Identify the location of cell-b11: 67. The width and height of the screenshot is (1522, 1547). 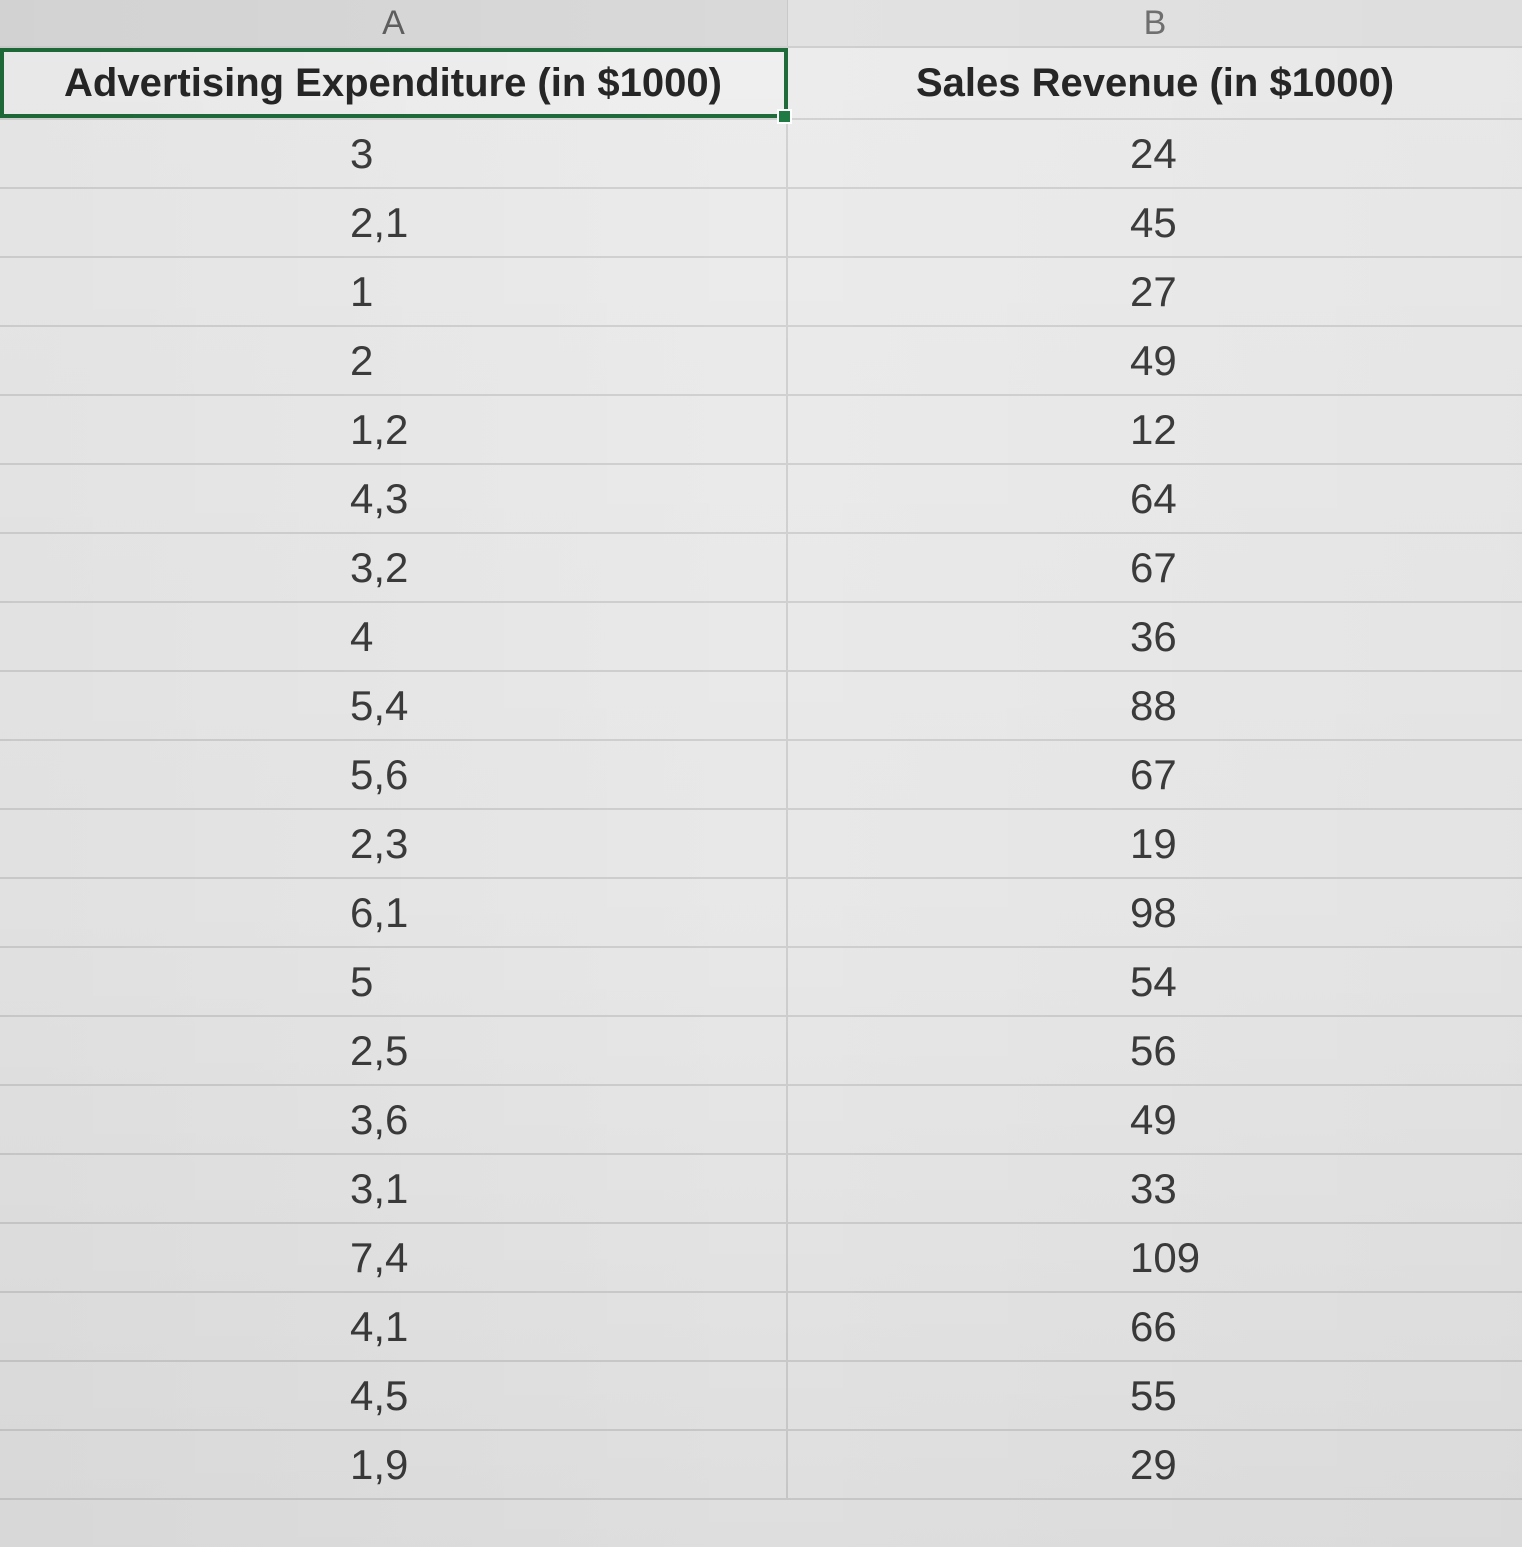
(1153, 774).